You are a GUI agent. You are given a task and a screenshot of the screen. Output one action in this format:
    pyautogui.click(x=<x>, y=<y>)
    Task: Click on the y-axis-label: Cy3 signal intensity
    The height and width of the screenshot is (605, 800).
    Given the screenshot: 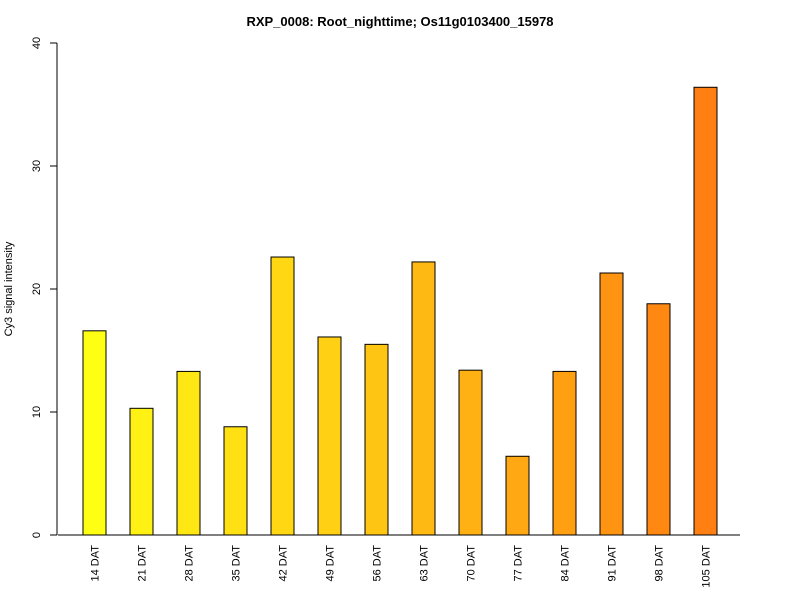 What is the action you would take?
    pyautogui.click(x=9, y=288)
    